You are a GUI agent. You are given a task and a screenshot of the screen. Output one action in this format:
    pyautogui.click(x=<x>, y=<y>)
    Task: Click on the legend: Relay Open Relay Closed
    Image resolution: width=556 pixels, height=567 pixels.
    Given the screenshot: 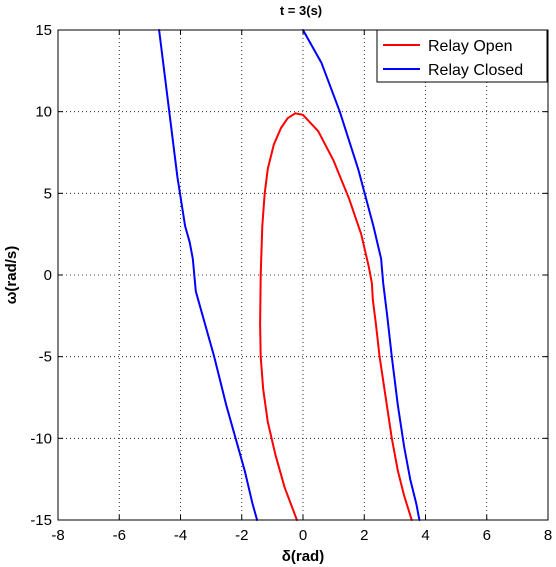 What is the action you would take?
    pyautogui.click(x=462, y=56)
    